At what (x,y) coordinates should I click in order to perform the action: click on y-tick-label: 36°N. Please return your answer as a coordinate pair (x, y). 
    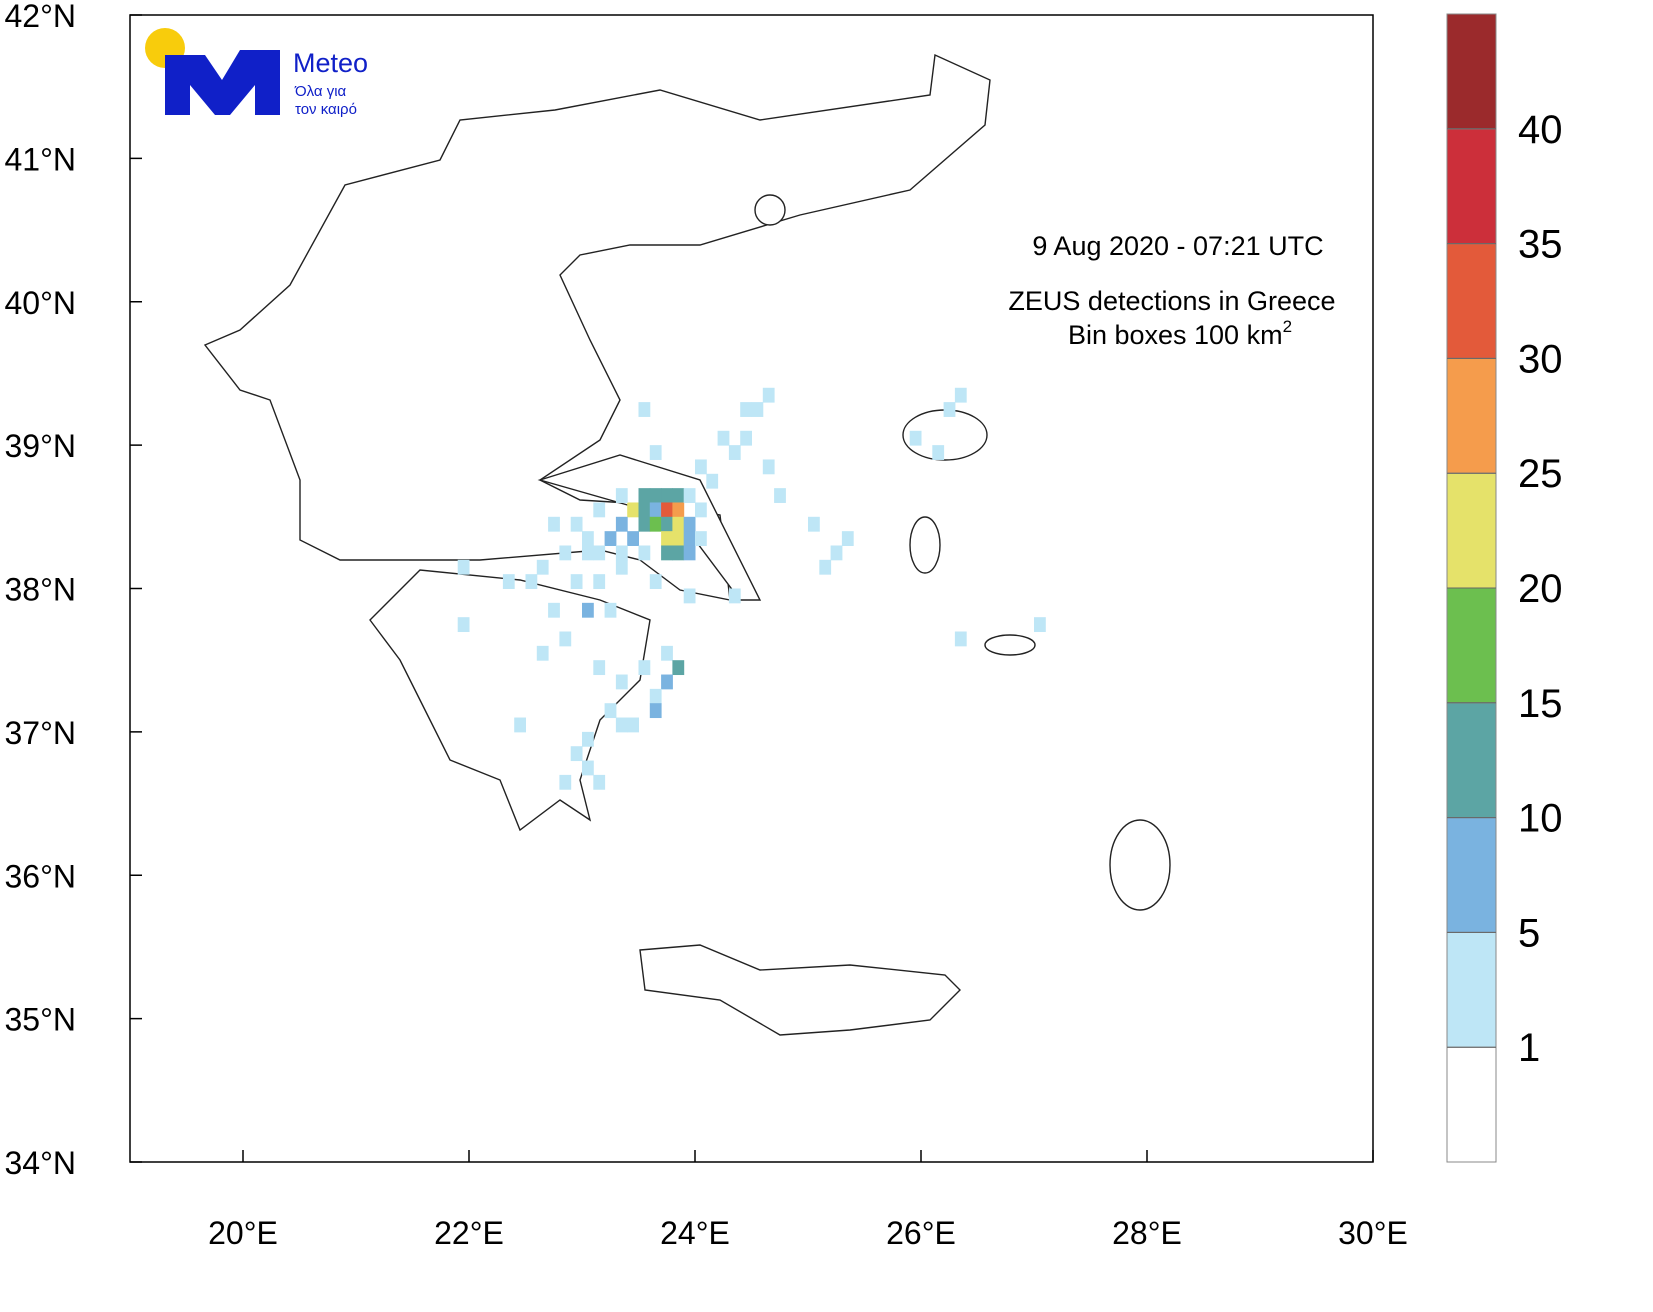
    Looking at the image, I should click on (41, 876).